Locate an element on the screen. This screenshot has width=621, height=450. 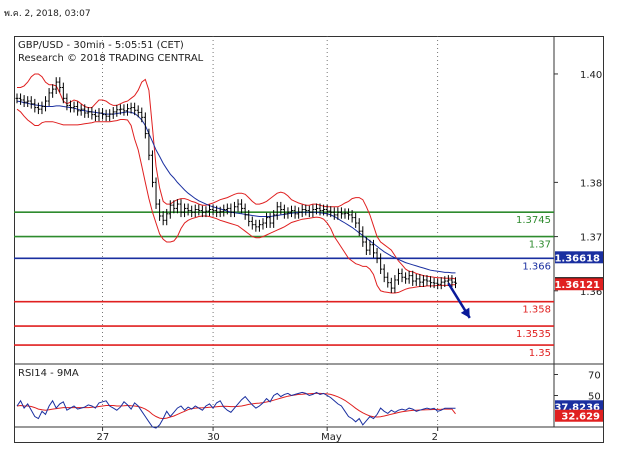
rsi-y-tick-label: 70 is located at coordinates (594, 376).